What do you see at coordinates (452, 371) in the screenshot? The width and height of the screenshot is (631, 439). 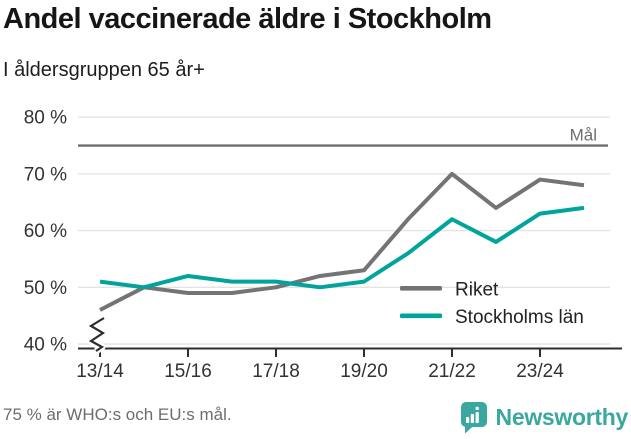 I see `x-tick-label: 21/22` at bounding box center [452, 371].